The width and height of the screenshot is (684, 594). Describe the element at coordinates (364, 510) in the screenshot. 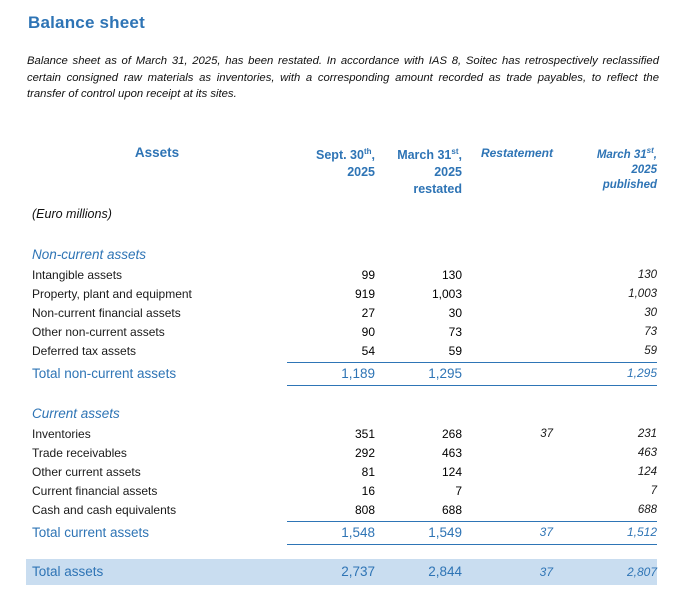

I see `value-sept30: 808` at that location.